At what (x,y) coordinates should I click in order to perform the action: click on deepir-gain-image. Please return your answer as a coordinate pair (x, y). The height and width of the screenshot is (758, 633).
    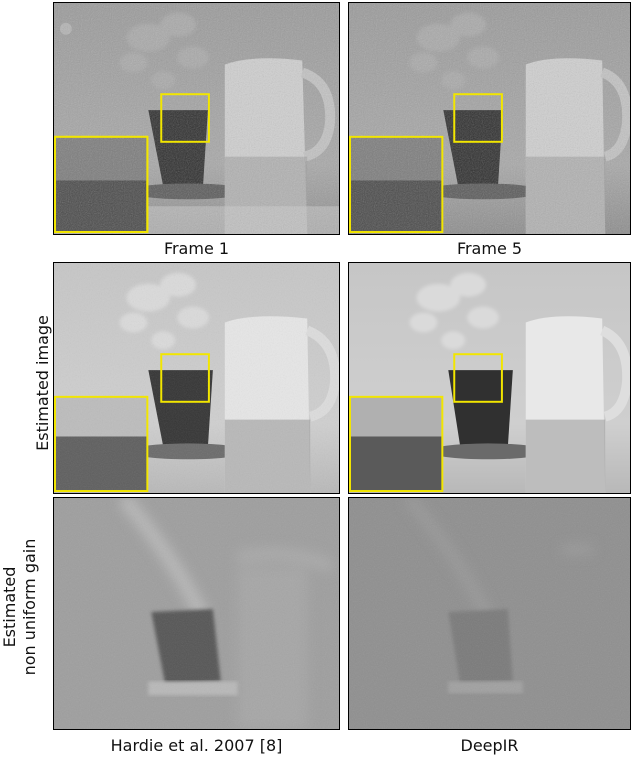
    Looking at the image, I should click on (489, 613).